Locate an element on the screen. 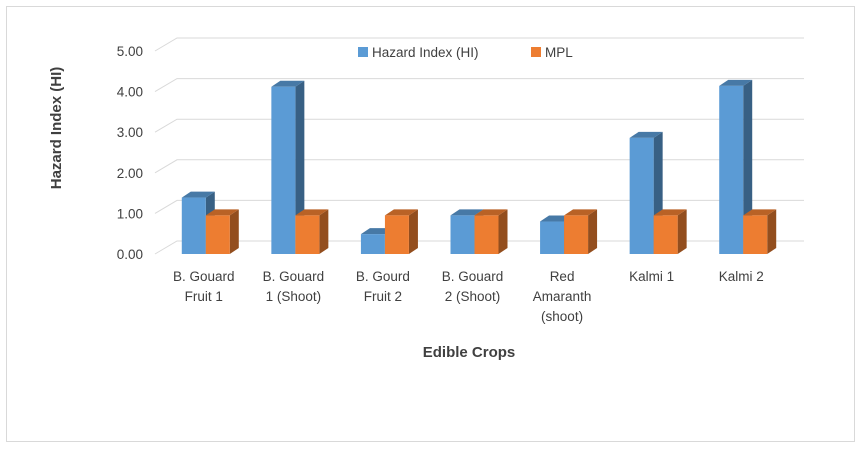 This screenshot has height=449, width=861. legend-label-mpl: MPL is located at coordinates (559, 52).